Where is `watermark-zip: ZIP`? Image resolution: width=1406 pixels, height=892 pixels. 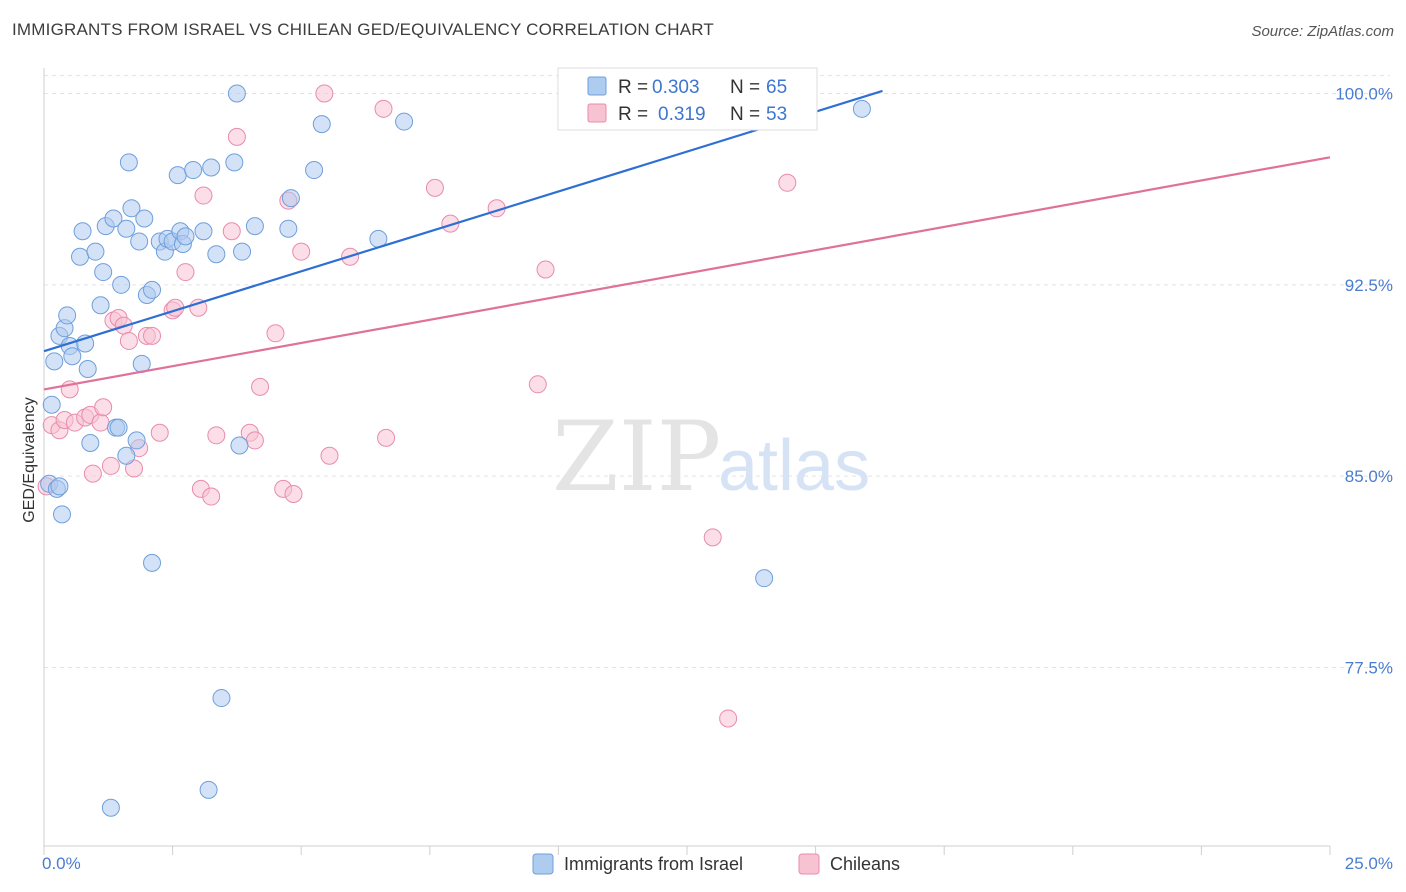 watermark-zip: ZIP is located at coordinates (636, 457).